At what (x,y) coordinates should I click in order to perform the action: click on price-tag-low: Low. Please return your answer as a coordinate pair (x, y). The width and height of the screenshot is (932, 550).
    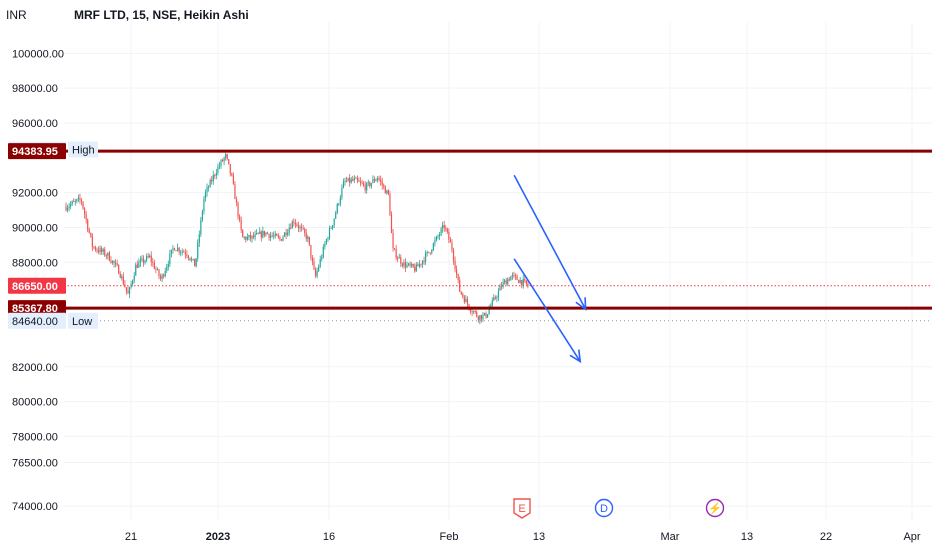
    Looking at the image, I should click on (82, 322).